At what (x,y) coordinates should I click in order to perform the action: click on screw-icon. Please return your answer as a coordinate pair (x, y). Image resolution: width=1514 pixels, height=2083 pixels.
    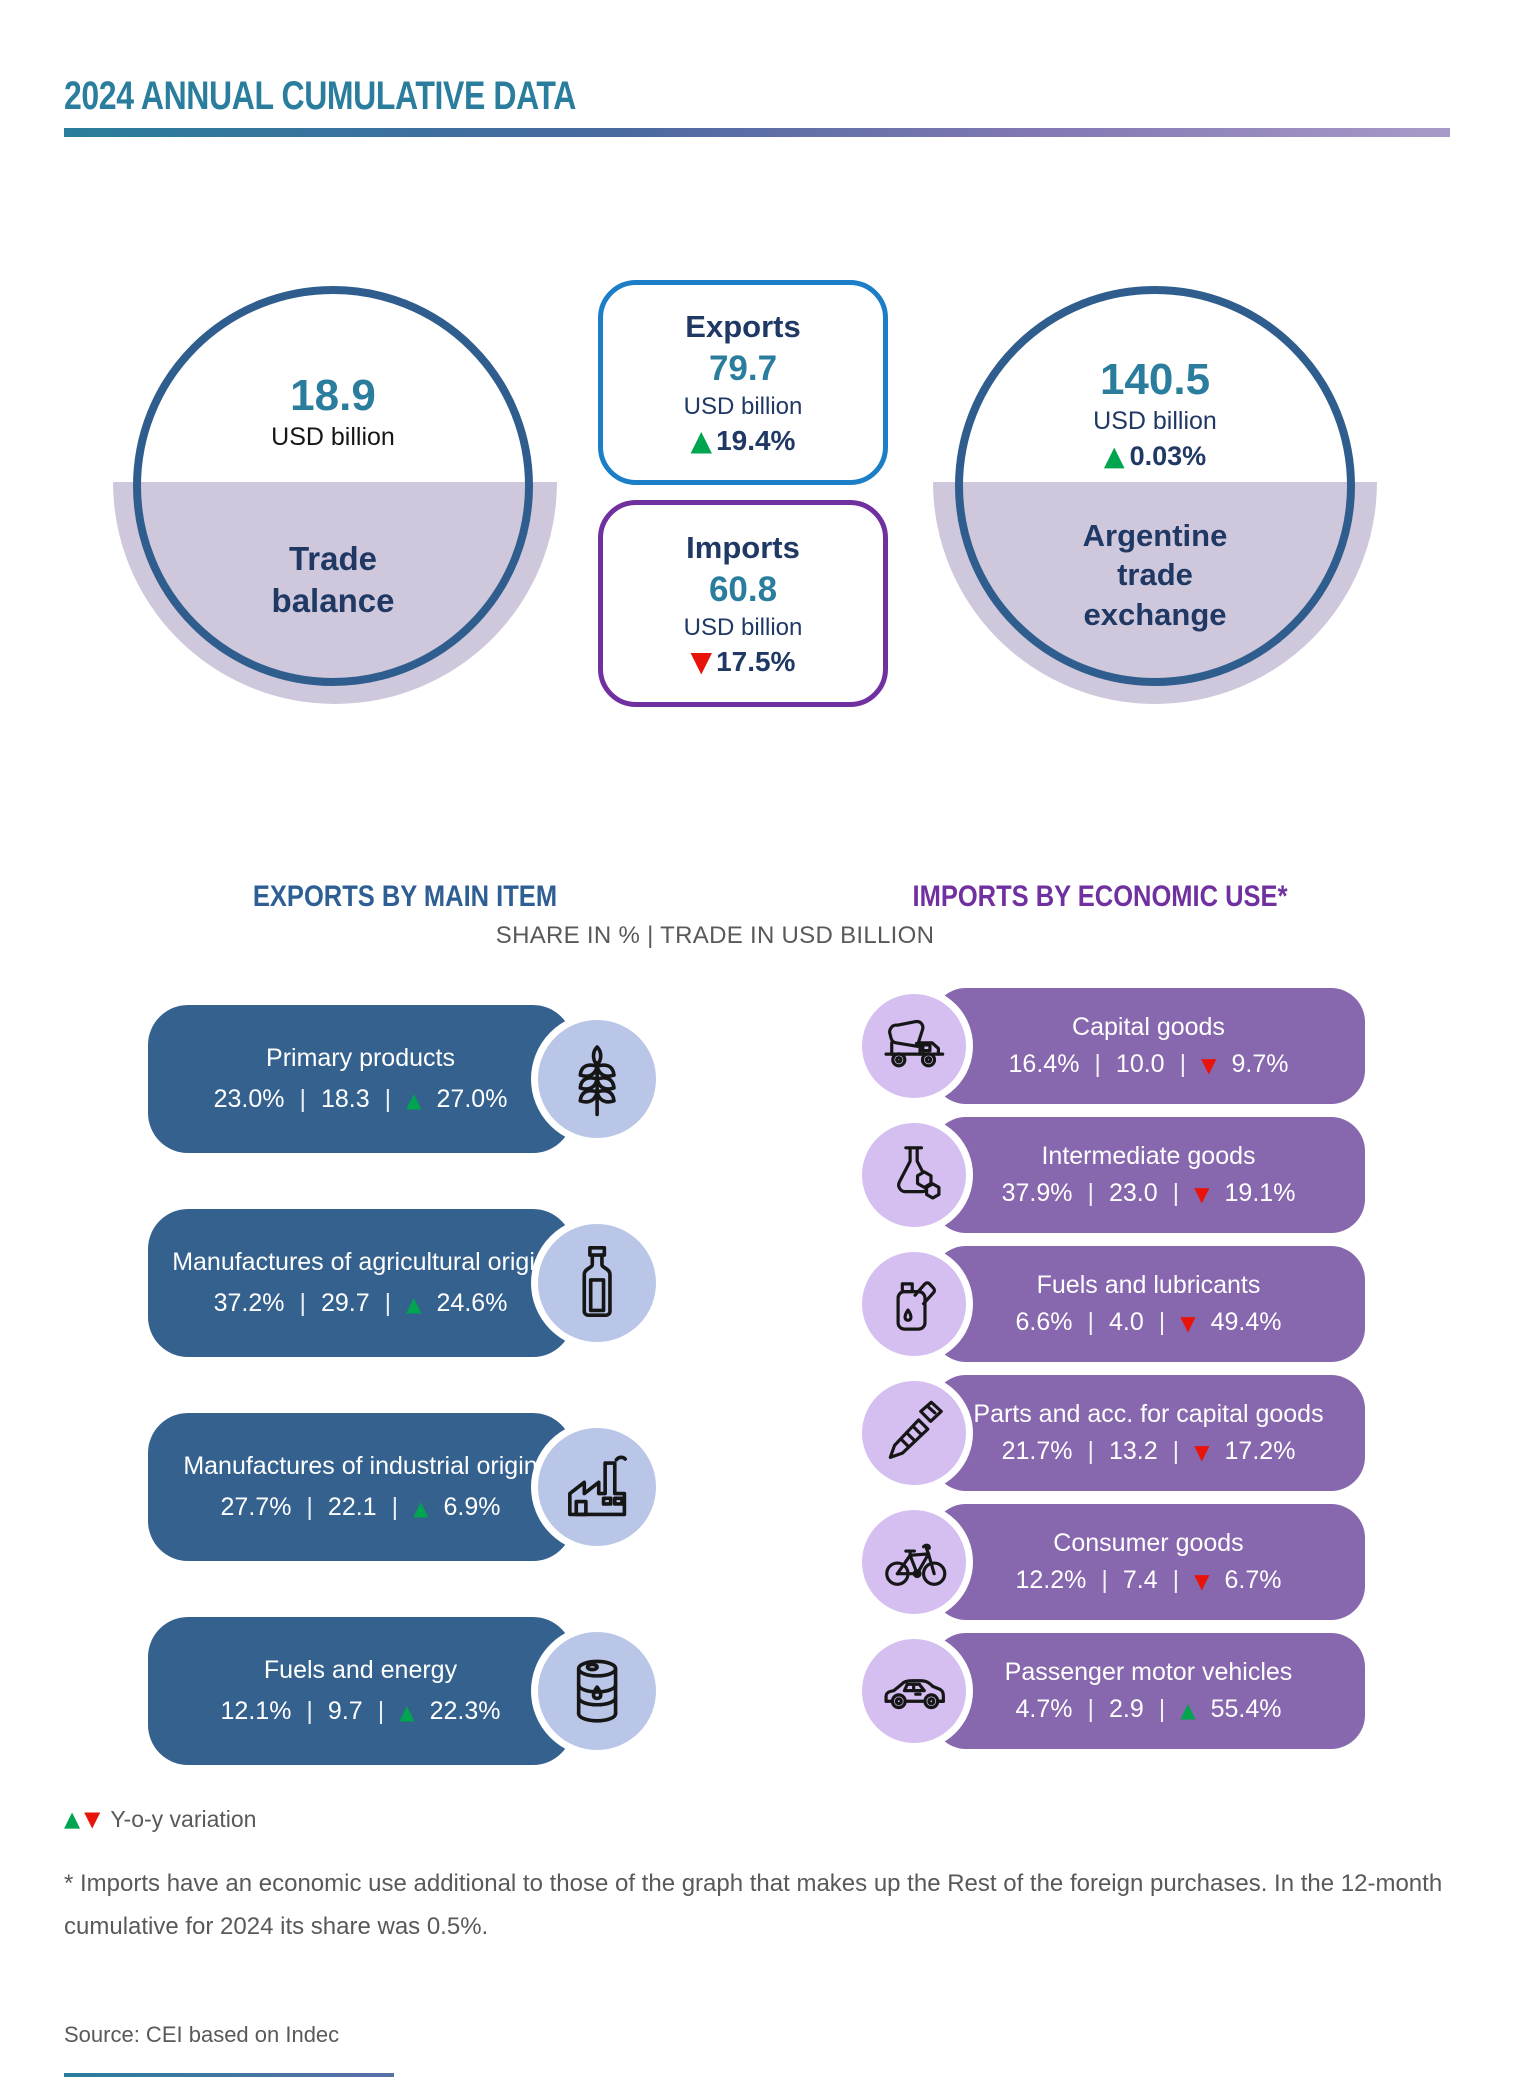
    Looking at the image, I should click on (914, 1433).